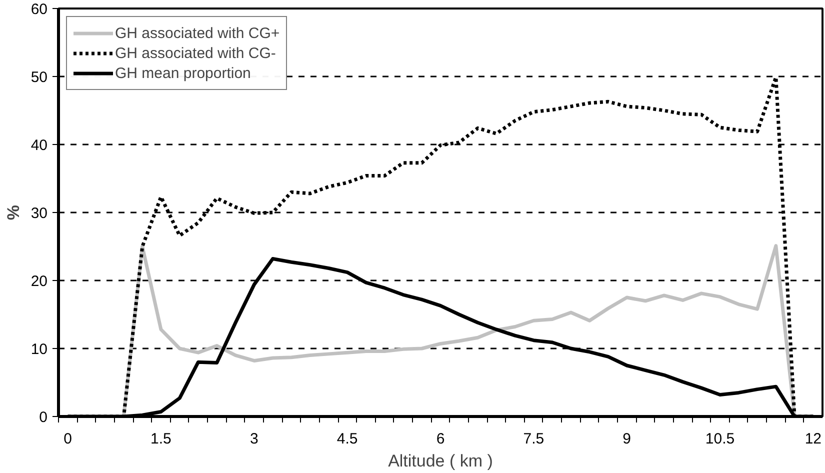 The image size is (825, 473). Describe the element at coordinates (347, 439) in the screenshot. I see `x-tick-label: 4.5` at that location.